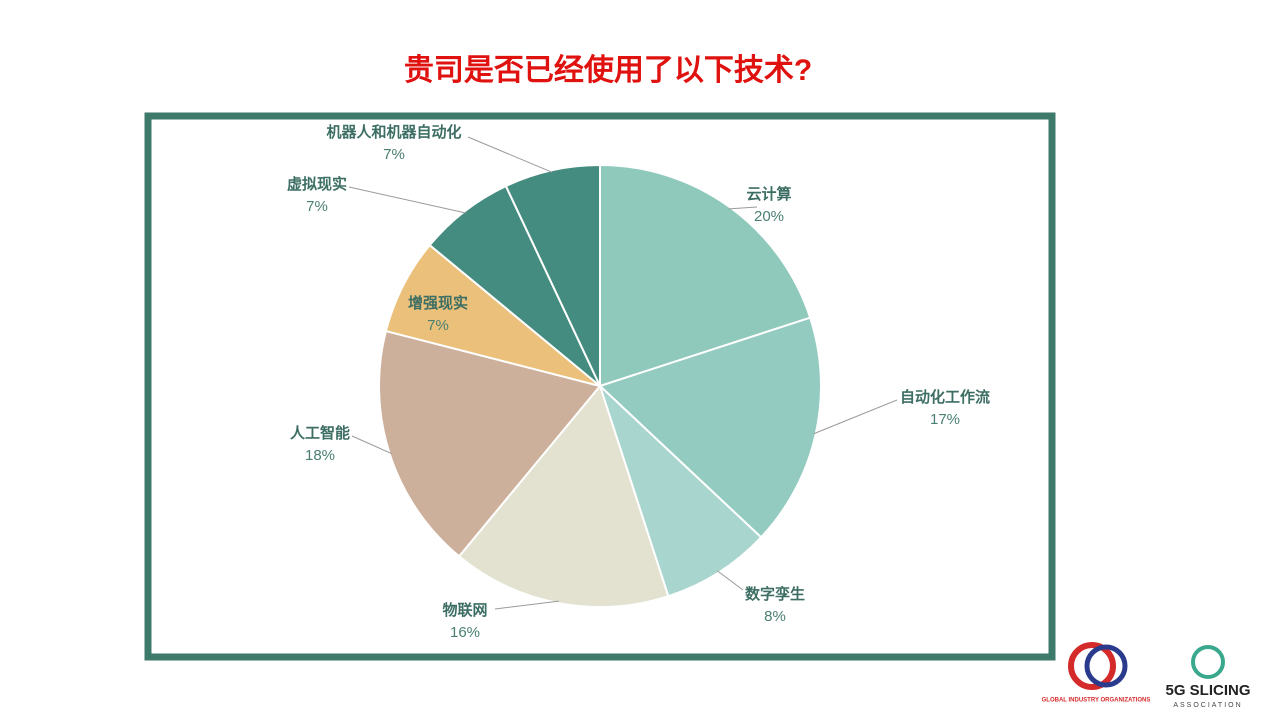 The image size is (1280, 725). I want to click on slice-label: 云计算, so click(768, 194).